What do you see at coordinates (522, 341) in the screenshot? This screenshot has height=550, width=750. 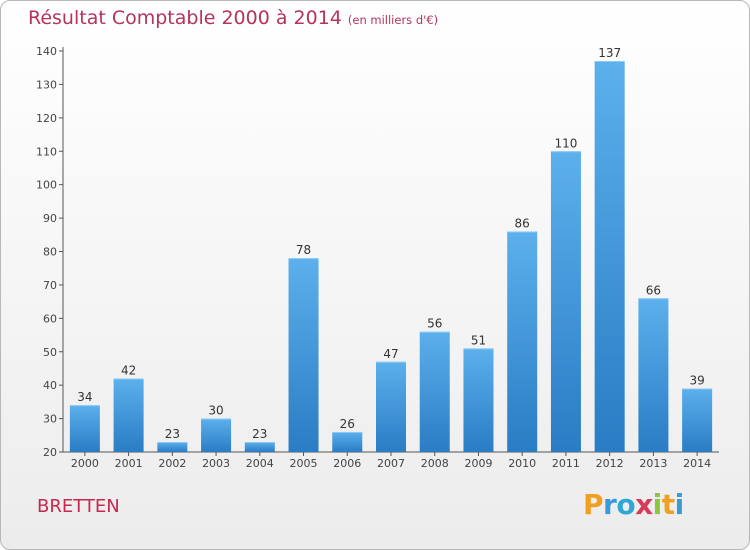 I see `bar-2010` at bounding box center [522, 341].